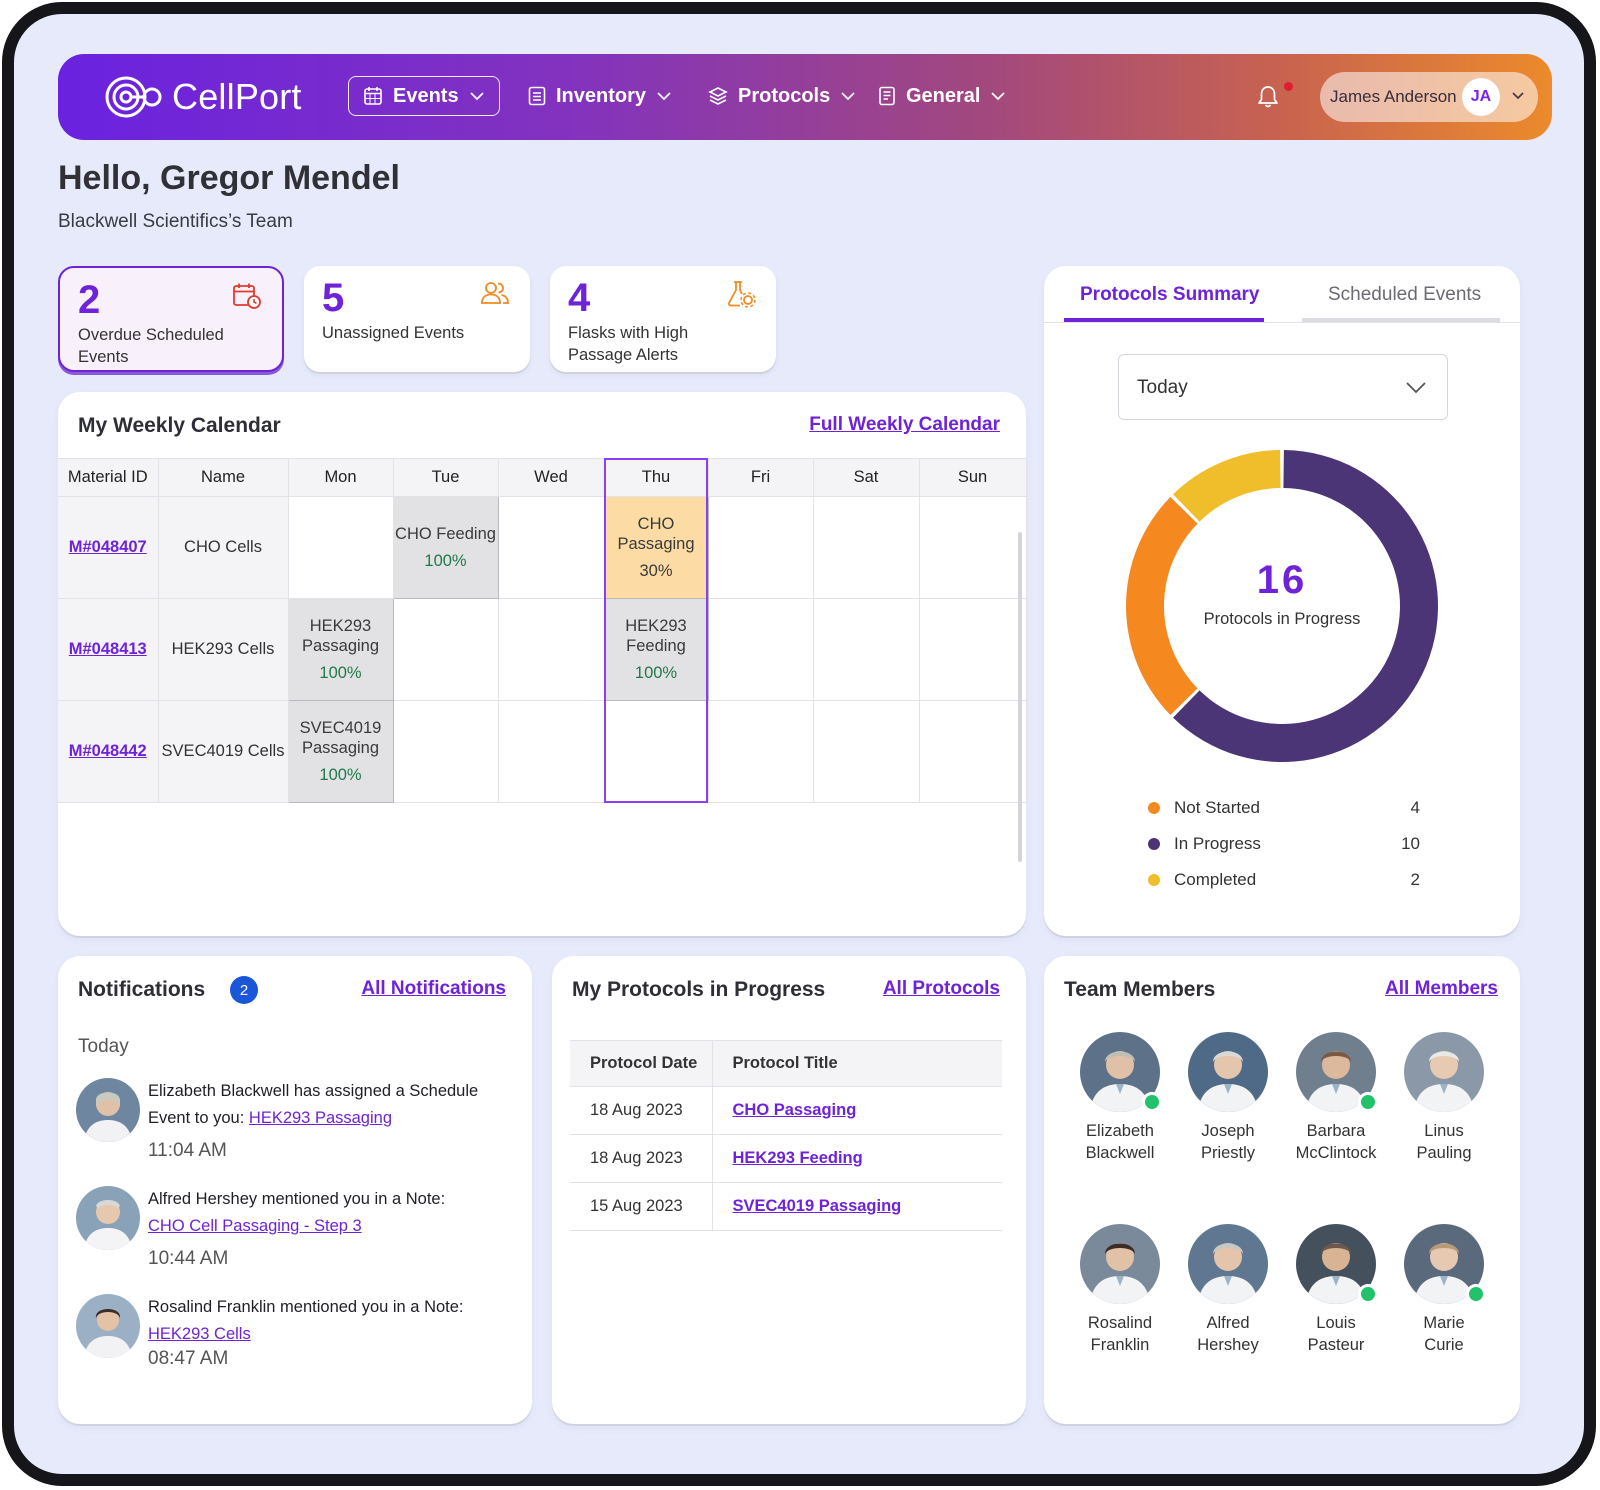  What do you see at coordinates (199, 1334) in the screenshot?
I see `notification-link: HEK293 Cells` at bounding box center [199, 1334].